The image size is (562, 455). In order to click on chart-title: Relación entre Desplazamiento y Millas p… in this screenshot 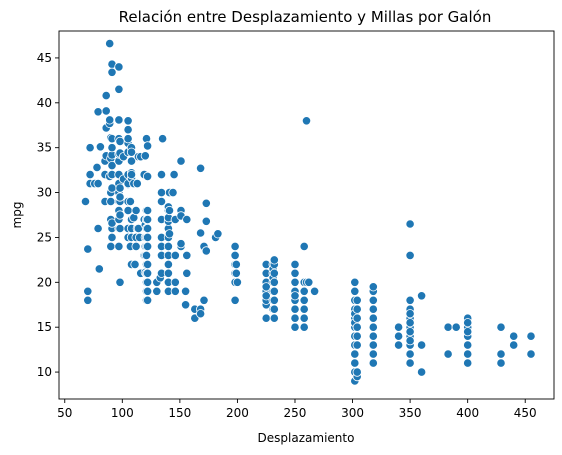, I will do `click(305, 17)`.